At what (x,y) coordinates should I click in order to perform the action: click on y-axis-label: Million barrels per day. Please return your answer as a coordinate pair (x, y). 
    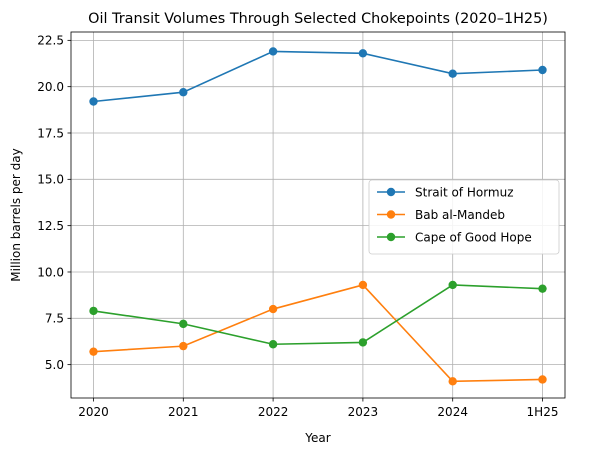
    Looking at the image, I should click on (16, 214).